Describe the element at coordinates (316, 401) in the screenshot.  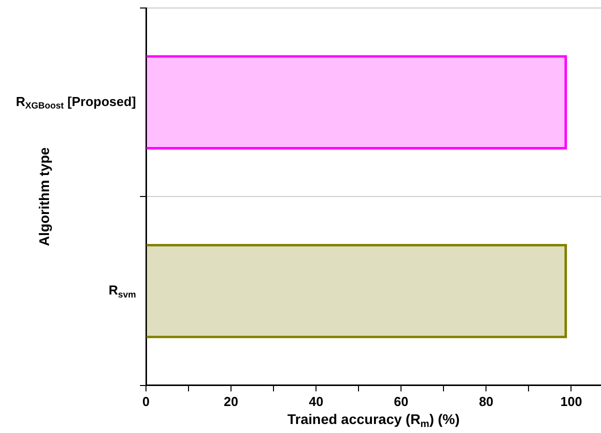
I see `x-tick-label: 40` at that location.